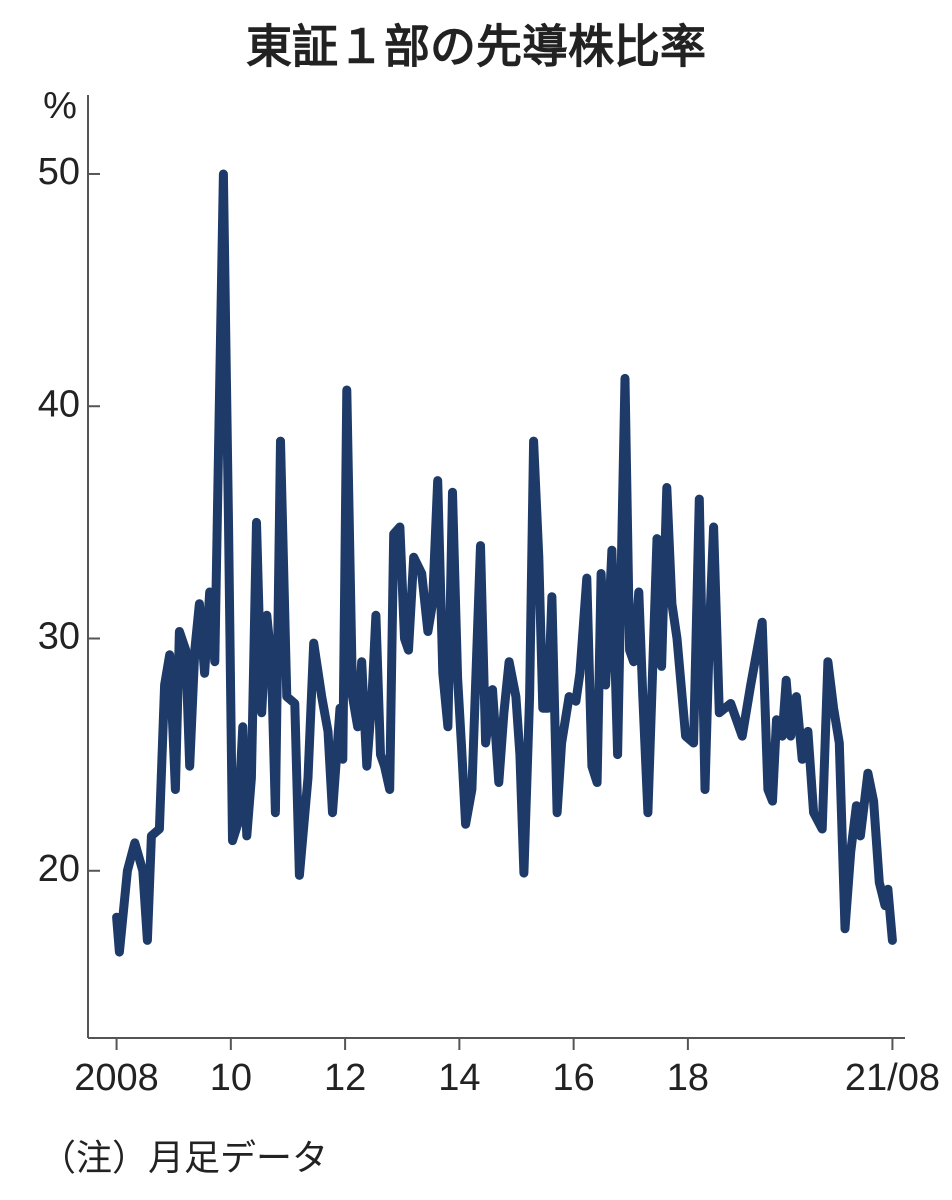 Image resolution: width=952 pixels, height=1200 pixels. What do you see at coordinates (60, 106) in the screenshot?
I see `y-axis-label: %` at bounding box center [60, 106].